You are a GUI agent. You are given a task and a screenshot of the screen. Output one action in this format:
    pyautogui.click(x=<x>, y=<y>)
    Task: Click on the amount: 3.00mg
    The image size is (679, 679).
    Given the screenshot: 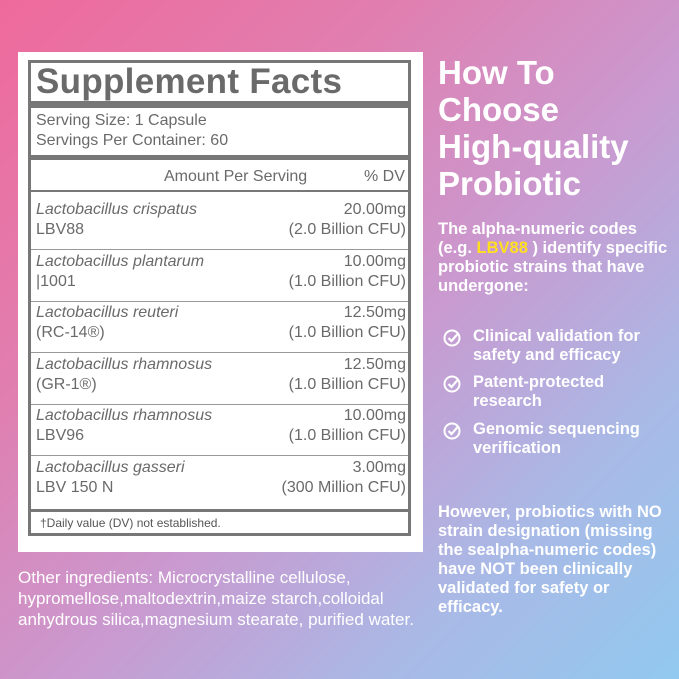 What is the action you would take?
    pyautogui.click(x=379, y=467)
    